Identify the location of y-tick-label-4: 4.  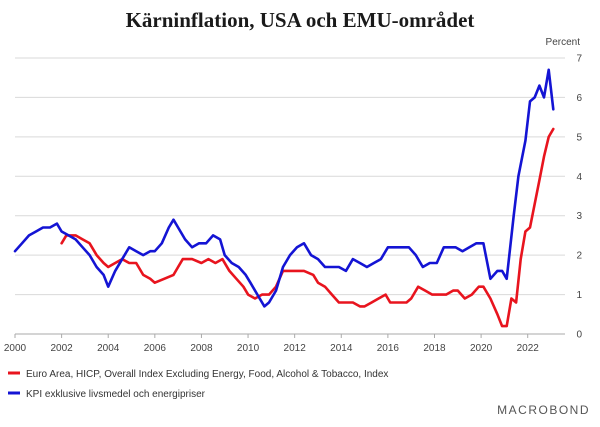
(579, 177).